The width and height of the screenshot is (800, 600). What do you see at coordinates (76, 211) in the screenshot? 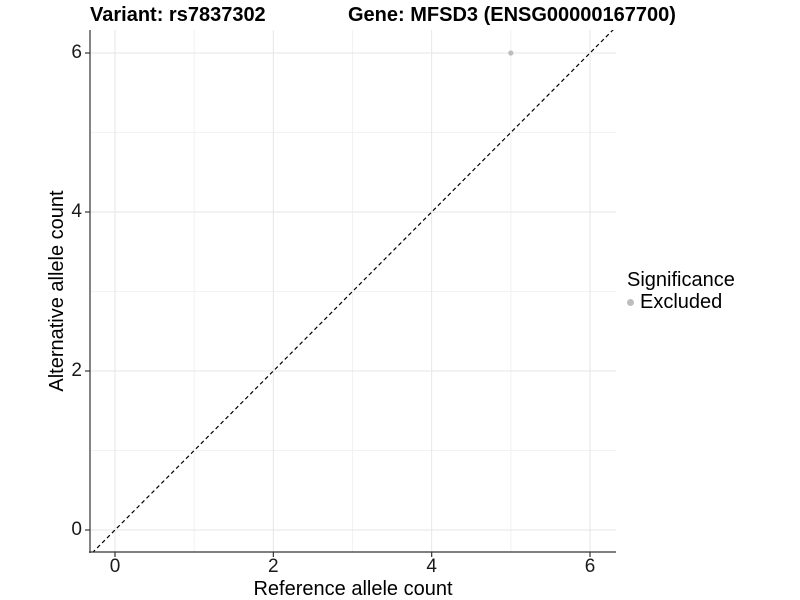
I see `y-tick-label: 4` at bounding box center [76, 211].